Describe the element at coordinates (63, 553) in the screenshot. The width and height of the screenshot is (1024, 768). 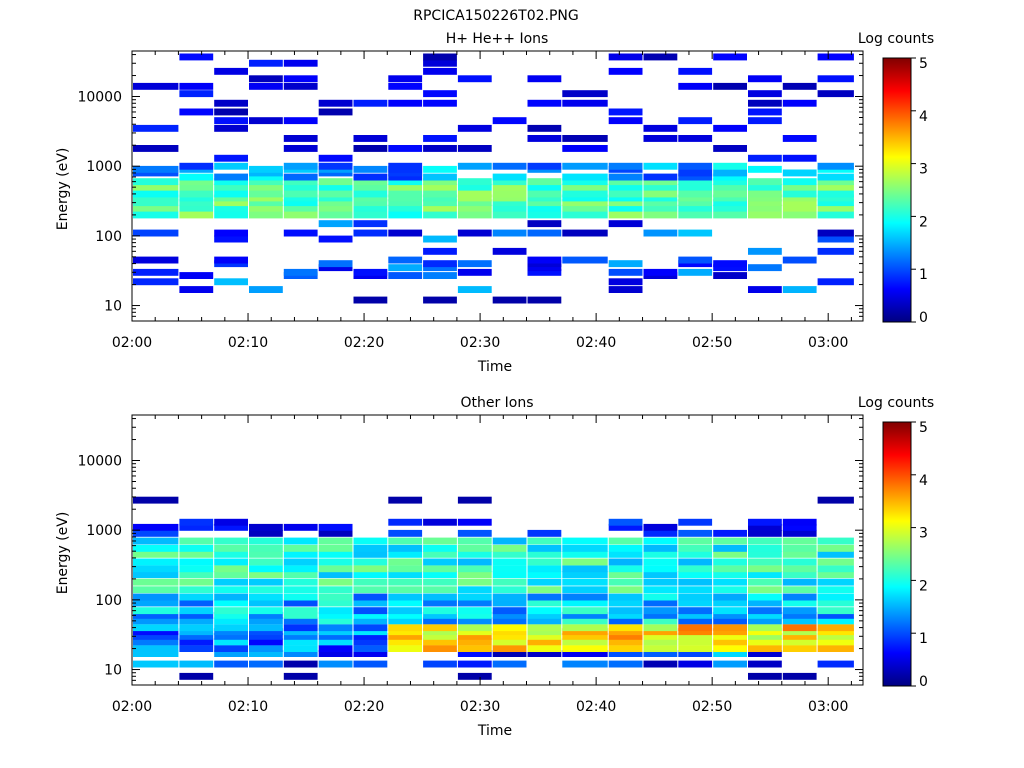
I see `panel2-ylabel: Energy (eV)` at that location.